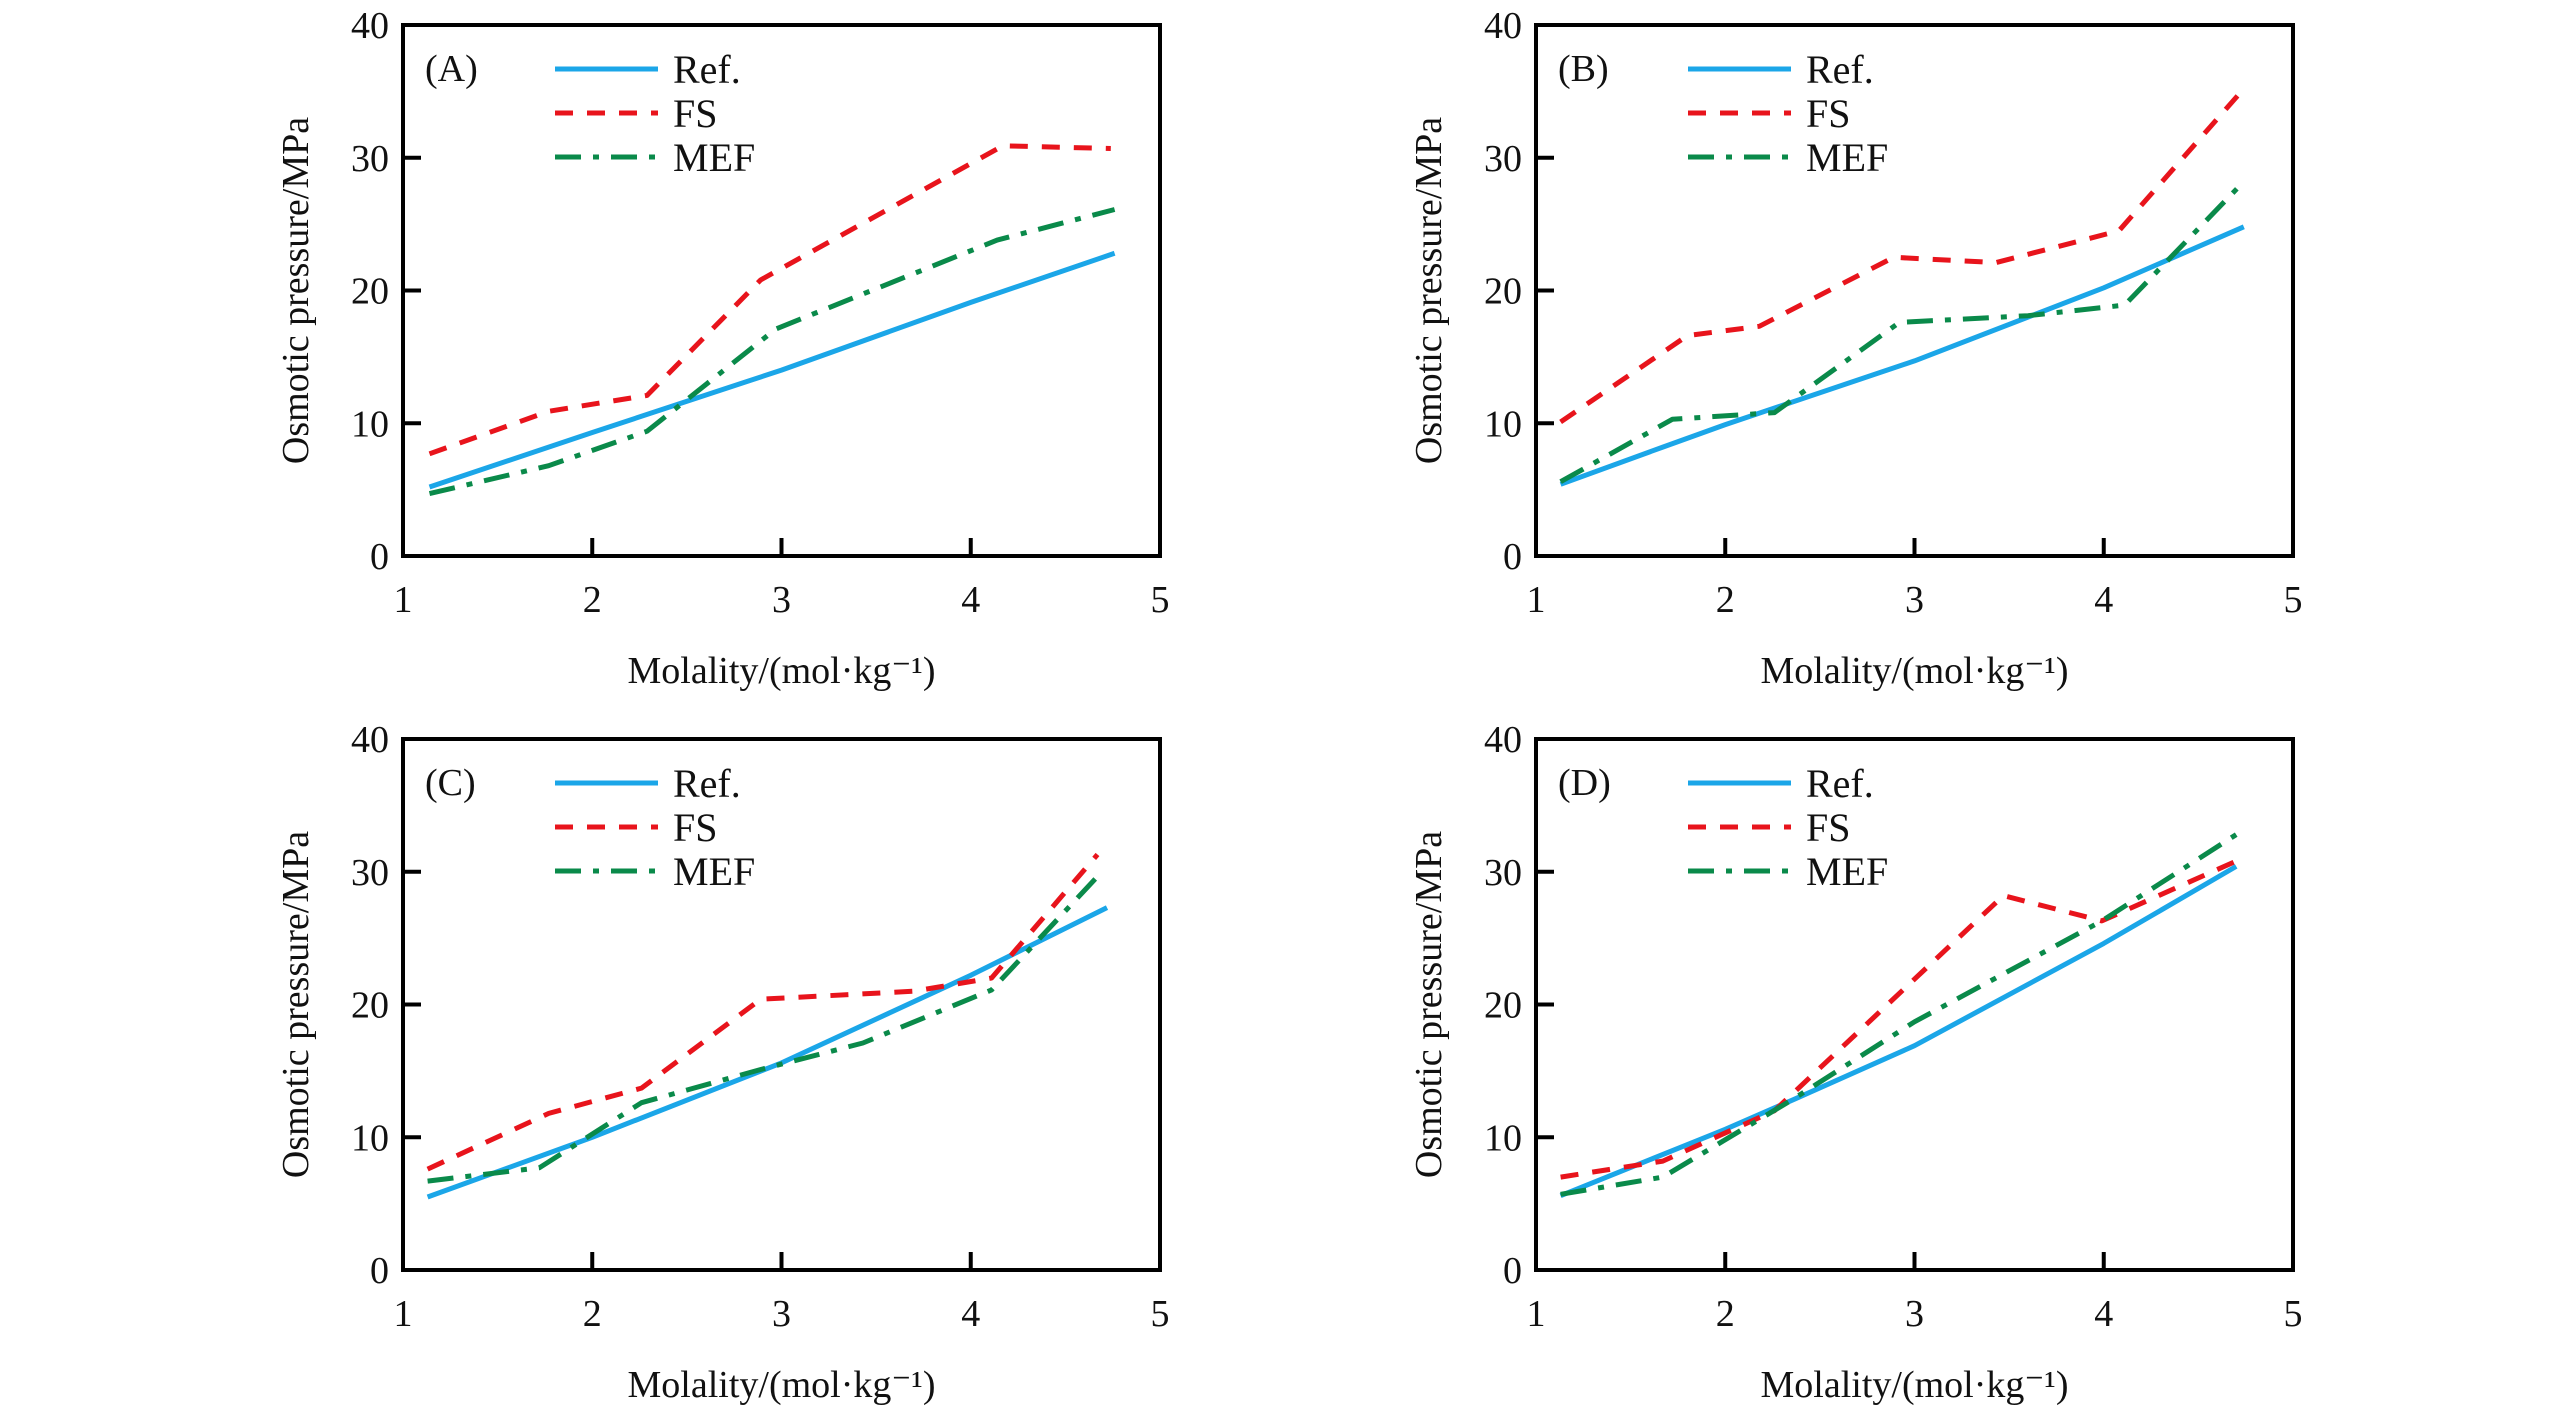  What do you see at coordinates (451, 69) in the screenshot?
I see `panel-label: (A)` at bounding box center [451, 69].